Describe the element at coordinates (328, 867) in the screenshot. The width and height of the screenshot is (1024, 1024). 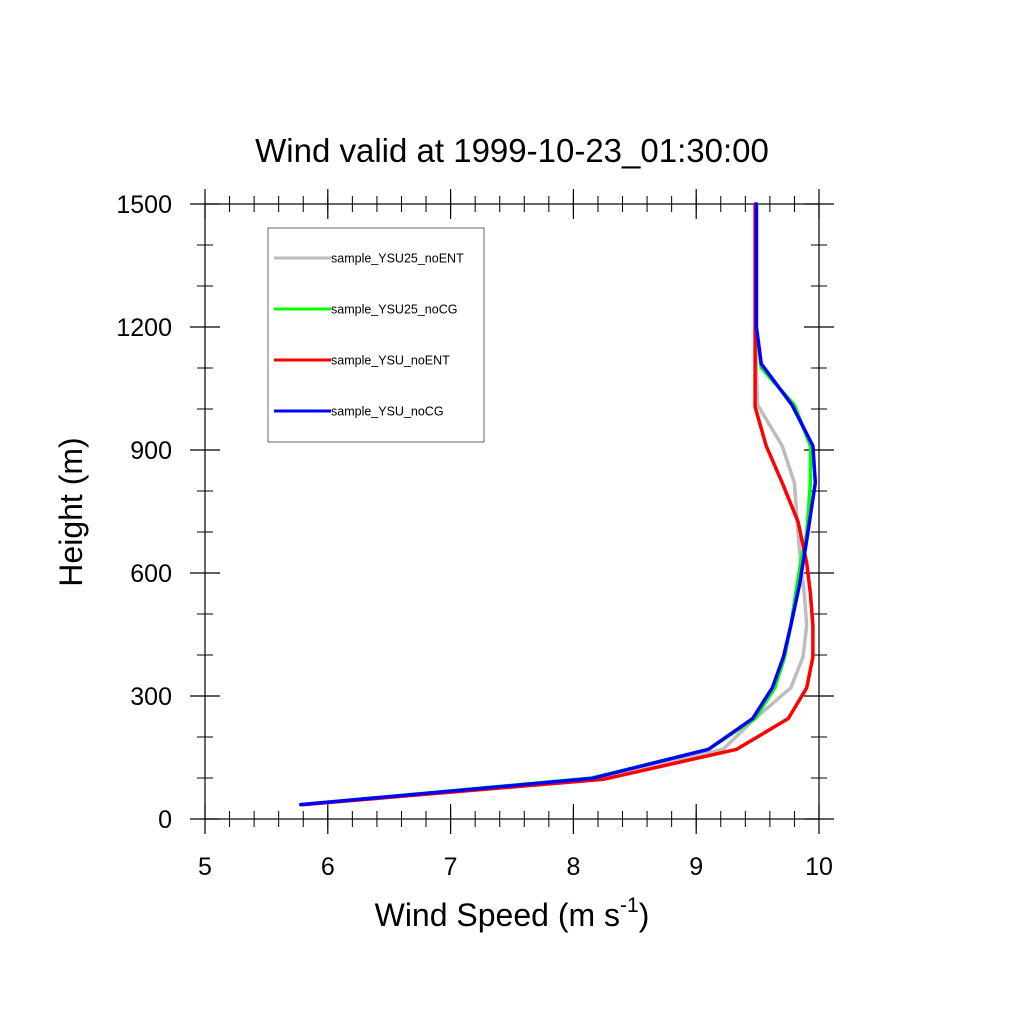
I see `x-tick-label: 6` at that location.